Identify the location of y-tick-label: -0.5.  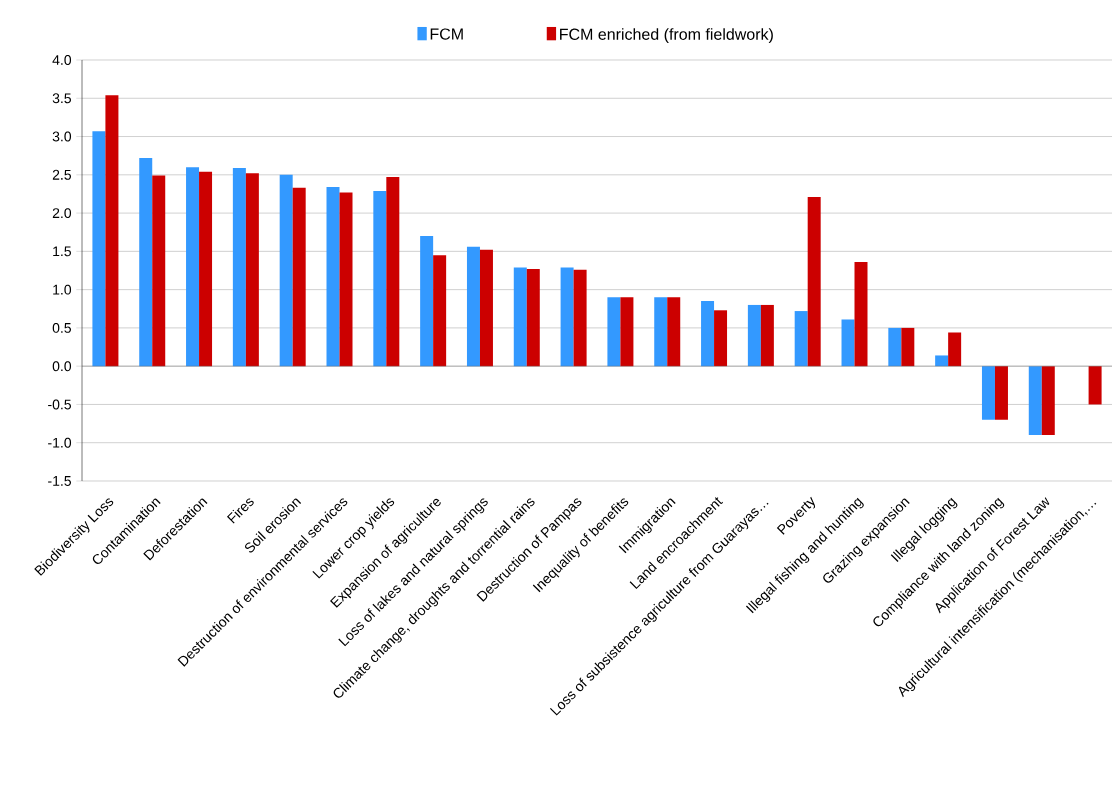
(60, 404).